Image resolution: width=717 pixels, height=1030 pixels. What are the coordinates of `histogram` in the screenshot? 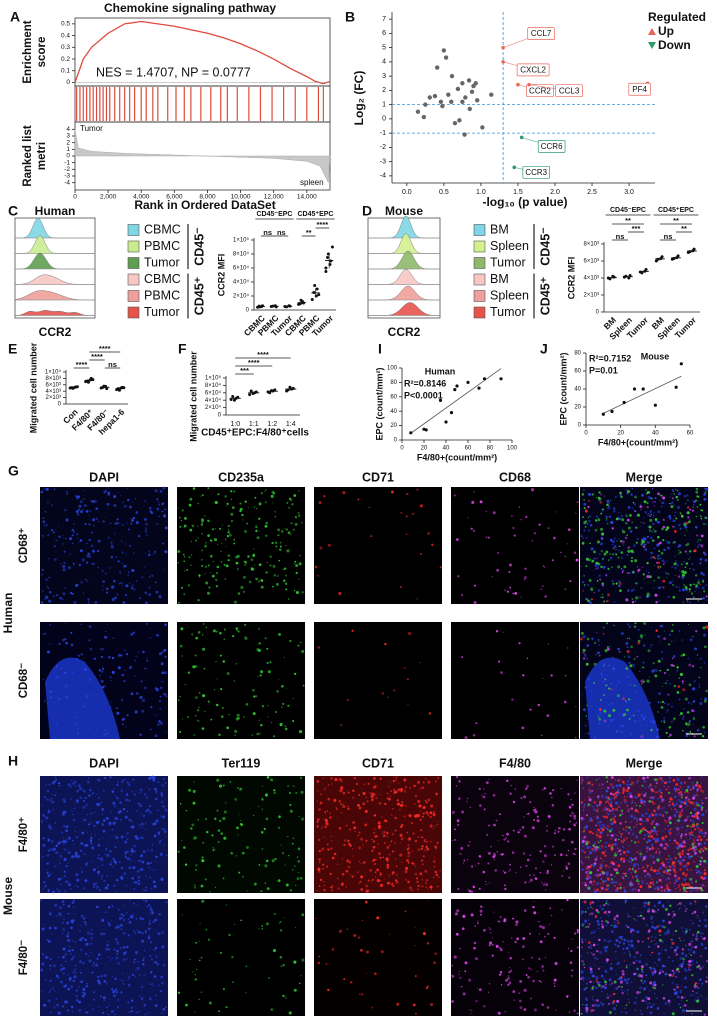 It's located at (404, 309).